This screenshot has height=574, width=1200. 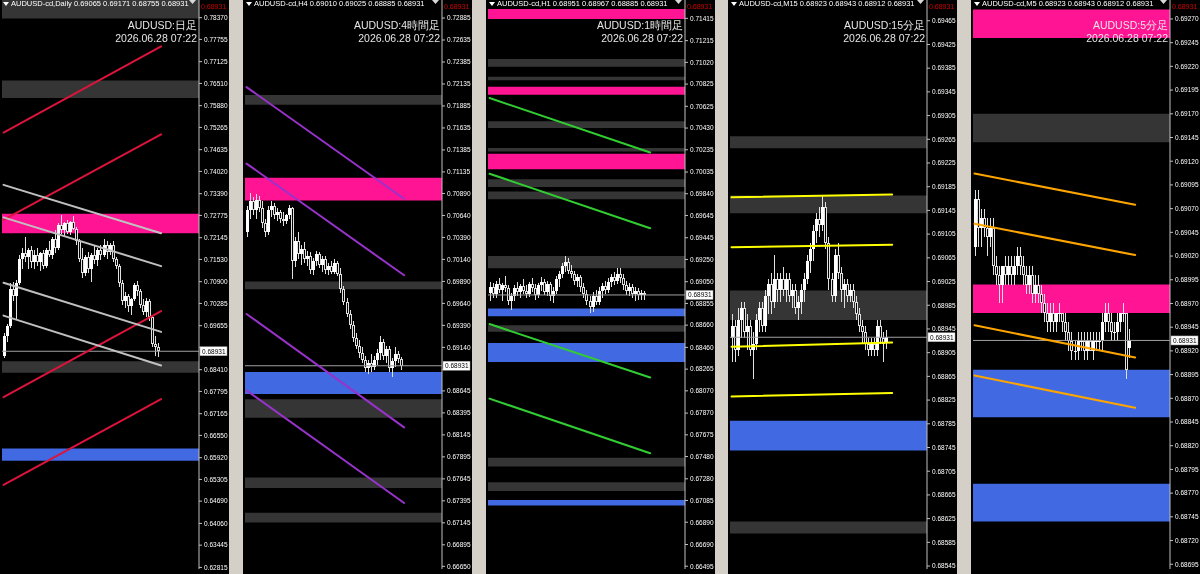 What do you see at coordinates (162, 25) in the screenshot?
I see `annotation: AUDUSD:日足` at bounding box center [162, 25].